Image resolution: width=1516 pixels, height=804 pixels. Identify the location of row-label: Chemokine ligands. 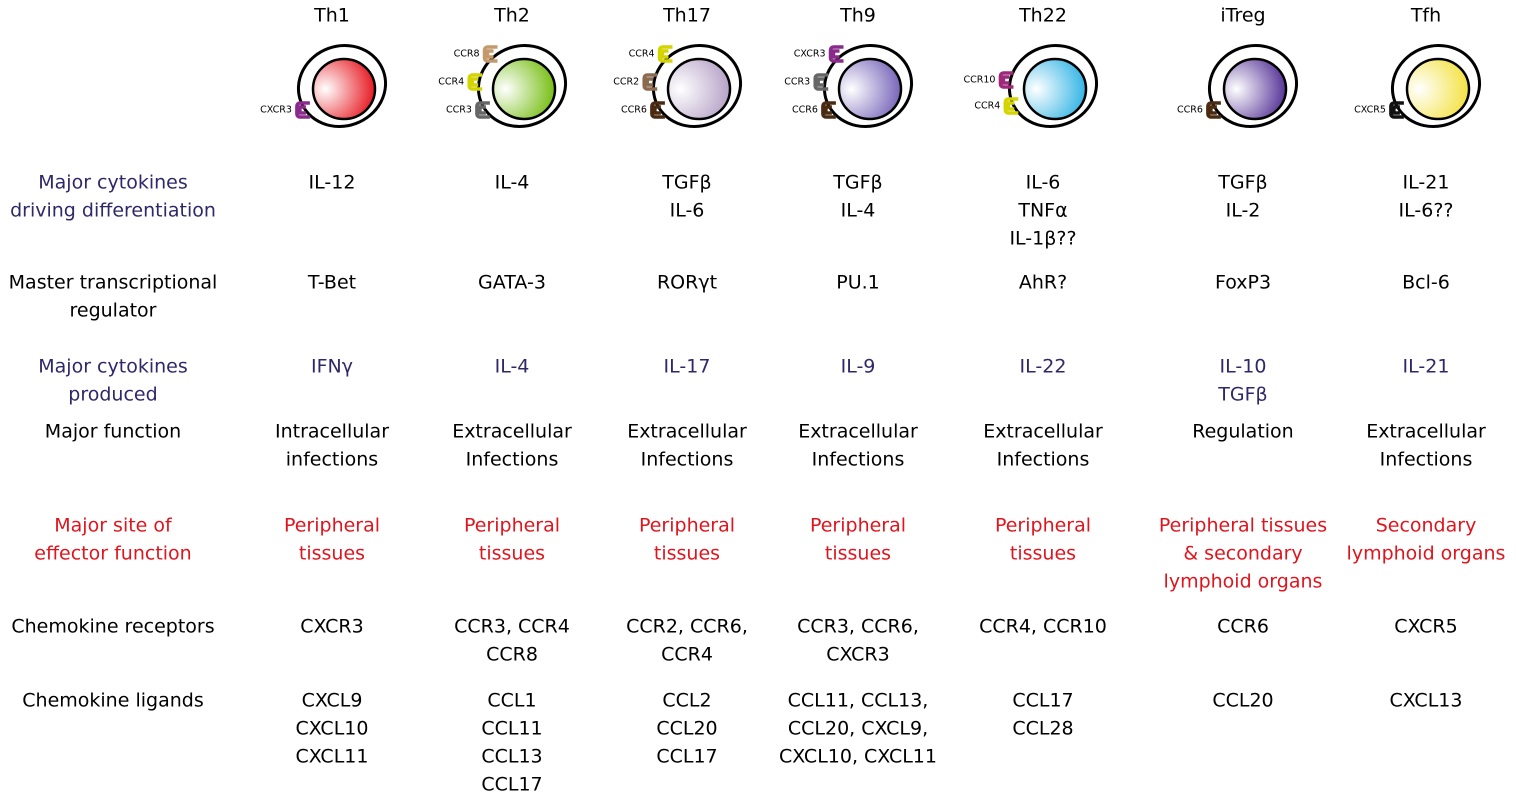
(112, 701).